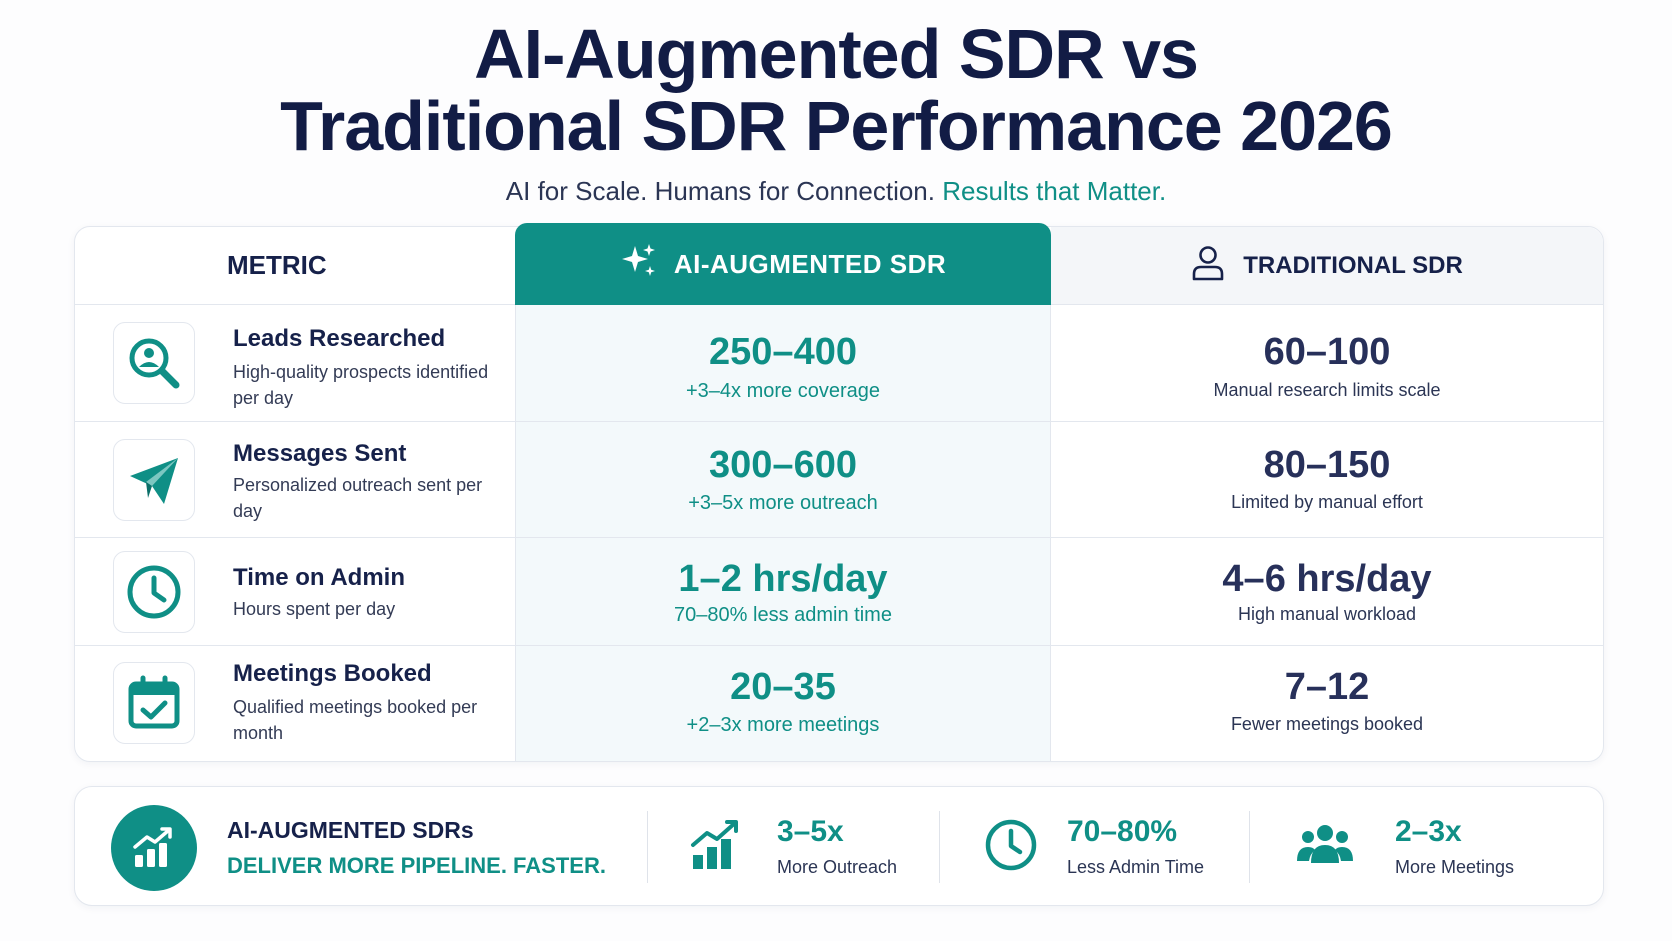 This screenshot has height=941, width=1672. Describe the element at coordinates (154, 363) in the screenshot. I see `search-person-icon` at that location.